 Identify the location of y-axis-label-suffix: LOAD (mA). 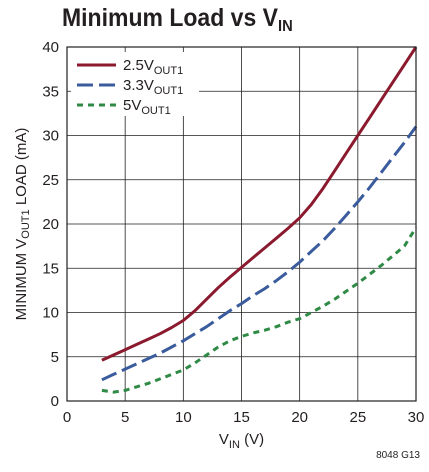
(21, 169).